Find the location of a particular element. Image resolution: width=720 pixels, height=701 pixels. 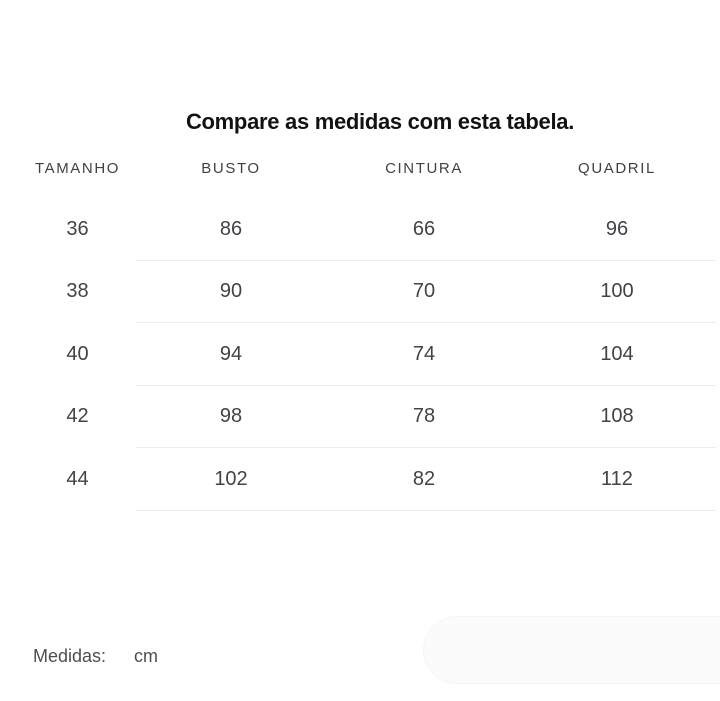

table-row: 36 86 66 96 is located at coordinates (360, 229).